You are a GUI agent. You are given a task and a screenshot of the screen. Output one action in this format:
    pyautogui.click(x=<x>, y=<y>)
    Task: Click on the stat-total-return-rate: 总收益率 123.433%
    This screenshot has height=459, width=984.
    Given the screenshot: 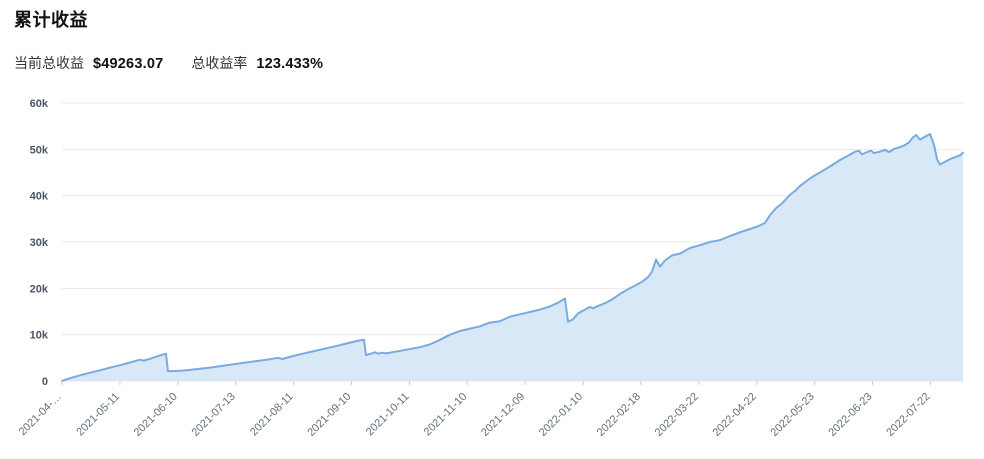 What is the action you would take?
    pyautogui.click(x=257, y=63)
    